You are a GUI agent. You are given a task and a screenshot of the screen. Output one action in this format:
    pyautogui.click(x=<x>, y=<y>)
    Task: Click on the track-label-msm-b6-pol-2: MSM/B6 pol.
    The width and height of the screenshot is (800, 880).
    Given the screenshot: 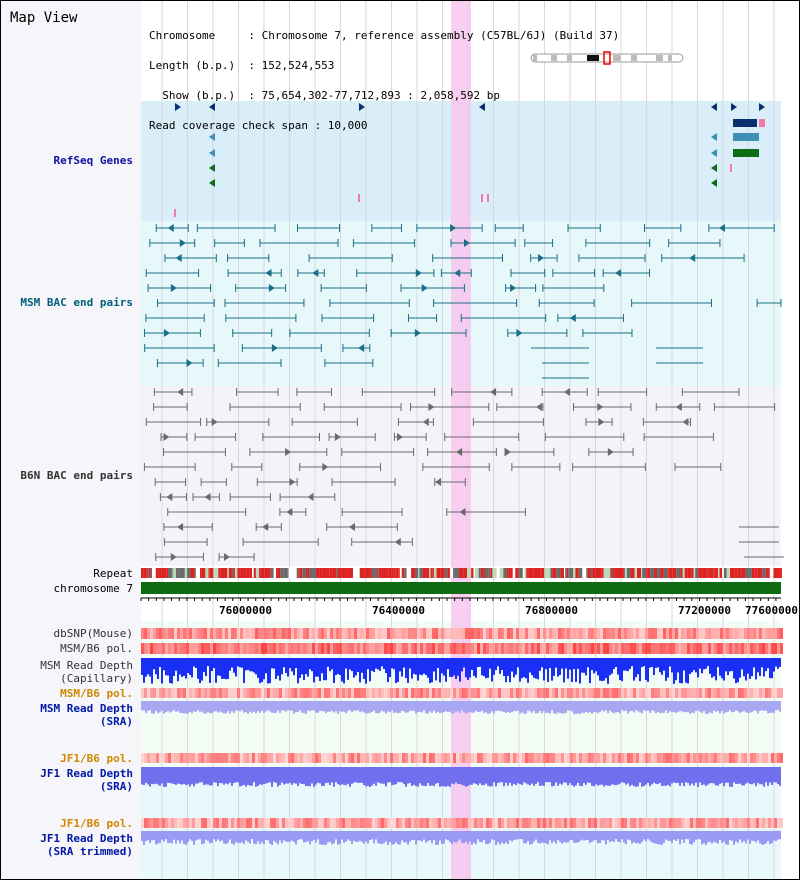 What is the action you would take?
    pyautogui.click(x=96, y=693)
    